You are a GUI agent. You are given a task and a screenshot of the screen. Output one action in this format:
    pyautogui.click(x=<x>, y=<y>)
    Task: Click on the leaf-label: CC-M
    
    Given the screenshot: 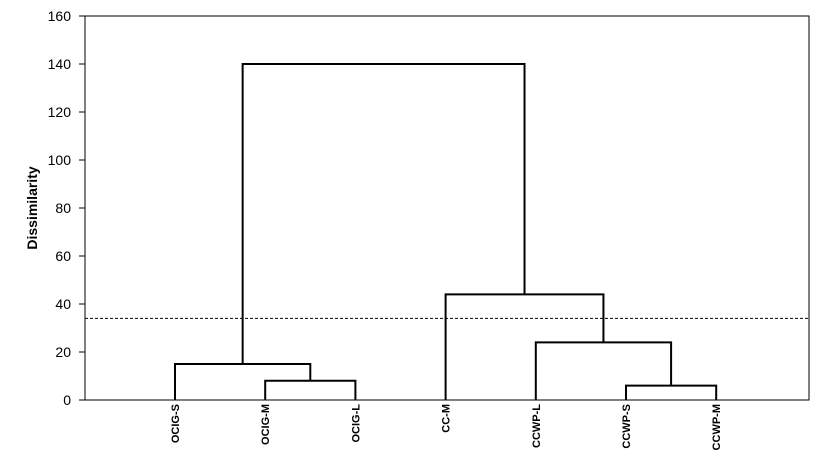 What is the action you would take?
    pyautogui.click(x=447, y=418)
    